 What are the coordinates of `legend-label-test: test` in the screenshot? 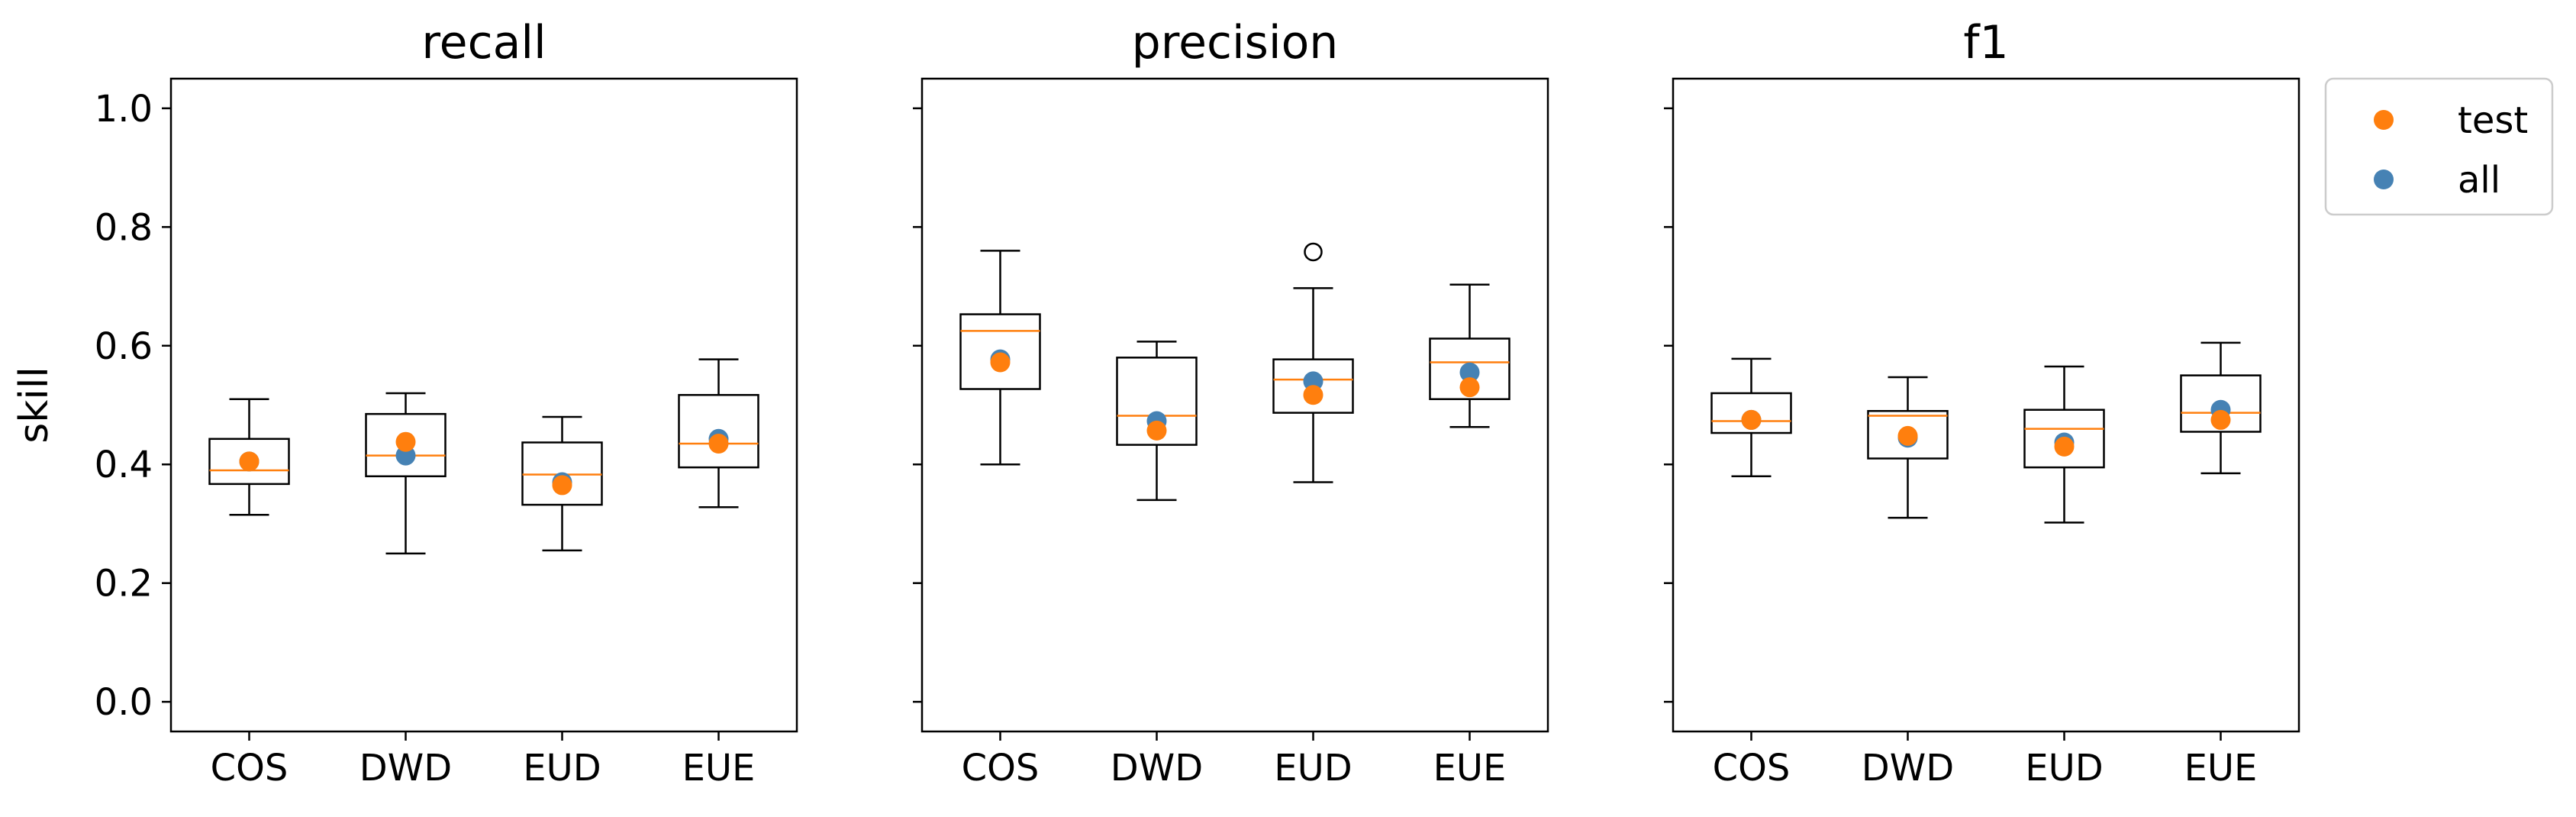 It's located at (2493, 121).